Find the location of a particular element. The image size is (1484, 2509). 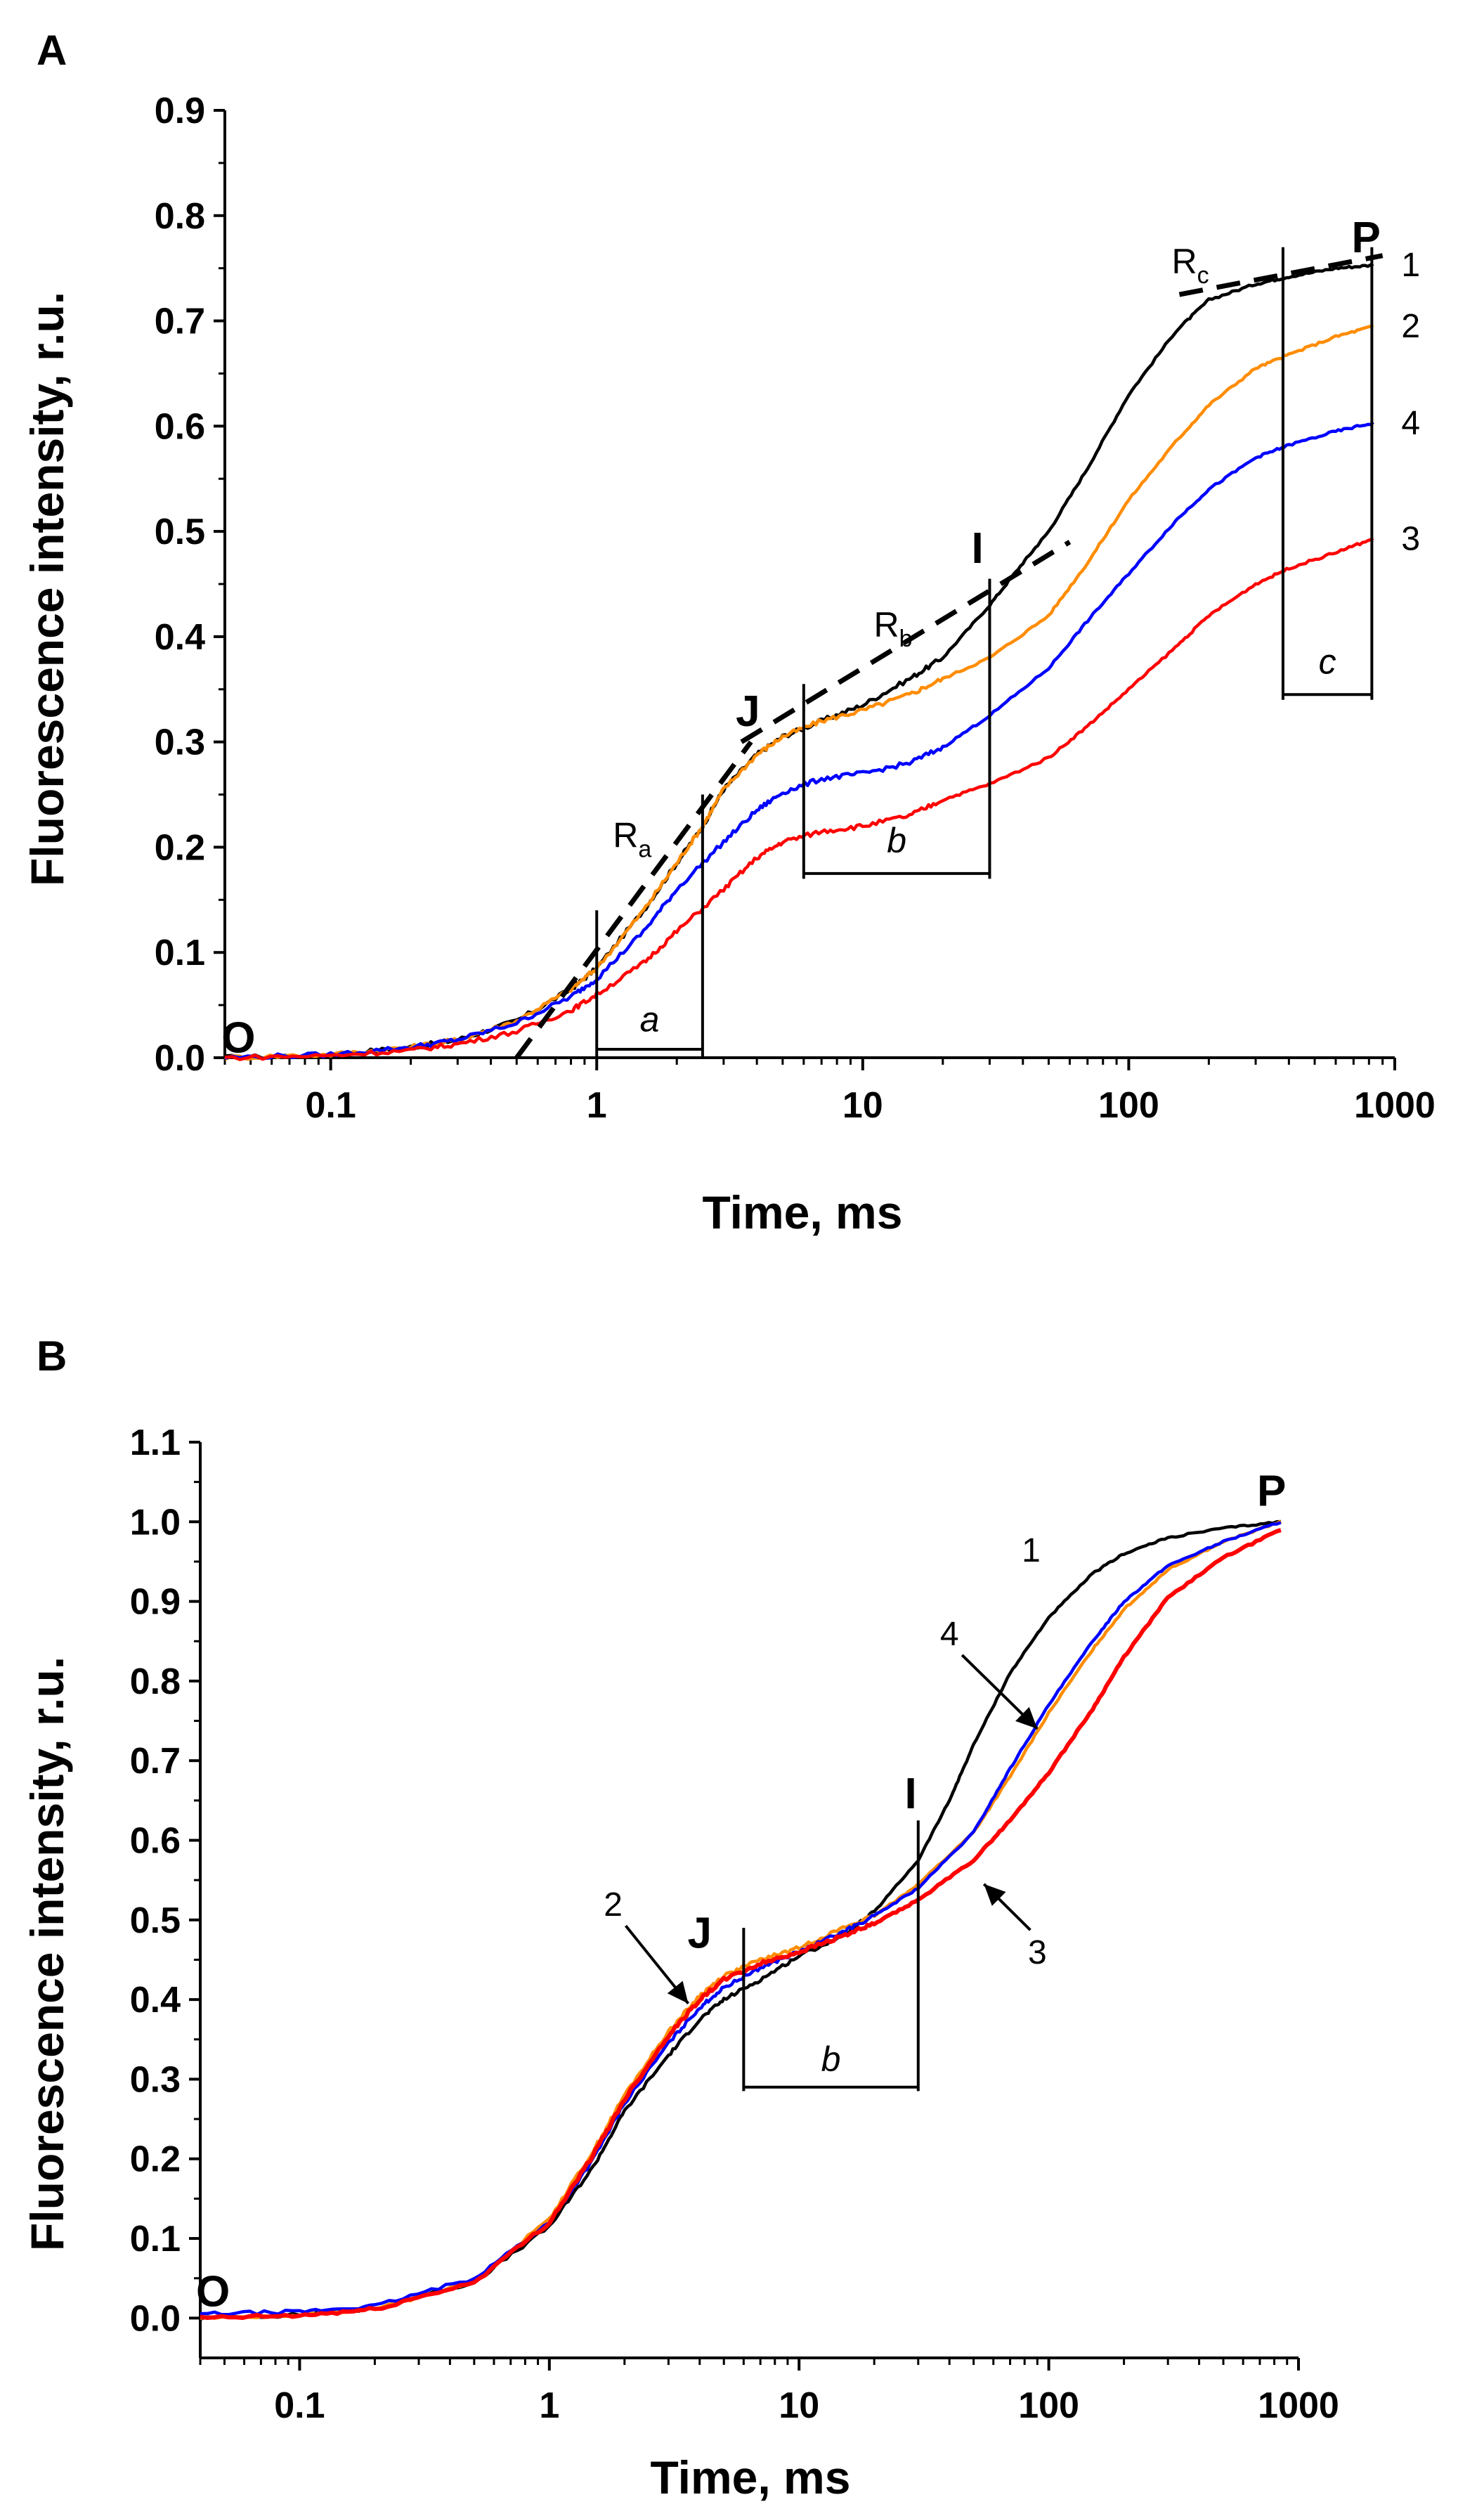

panel-b-arrow-3-head is located at coordinates (995, 1895).